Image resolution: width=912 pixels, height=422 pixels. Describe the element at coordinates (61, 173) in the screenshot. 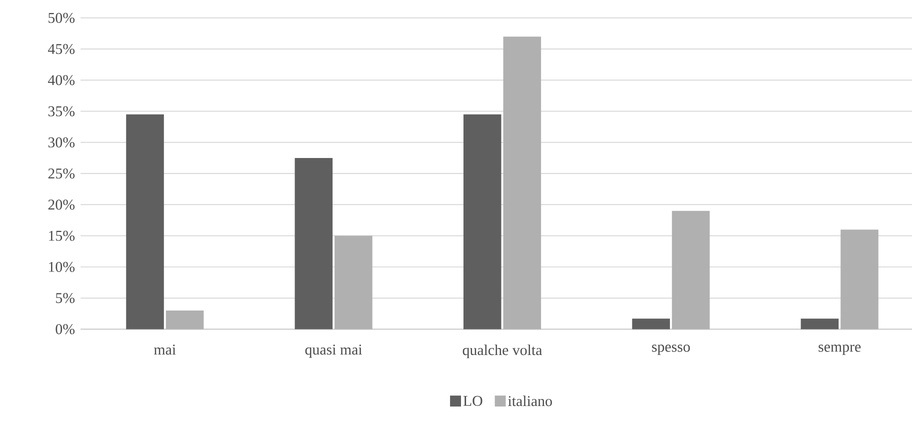

I see `y-tick-label: 25%` at that location.